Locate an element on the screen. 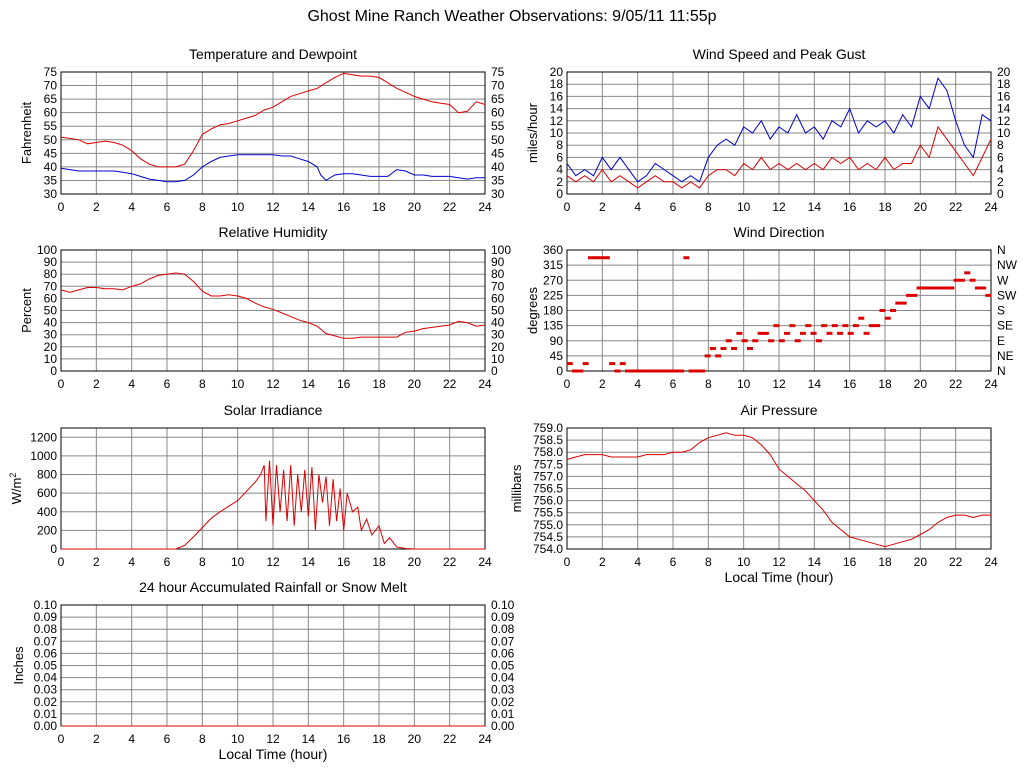 This screenshot has width=1024, height=768. y-tick-label: 757.5 is located at coordinates (548, 464).